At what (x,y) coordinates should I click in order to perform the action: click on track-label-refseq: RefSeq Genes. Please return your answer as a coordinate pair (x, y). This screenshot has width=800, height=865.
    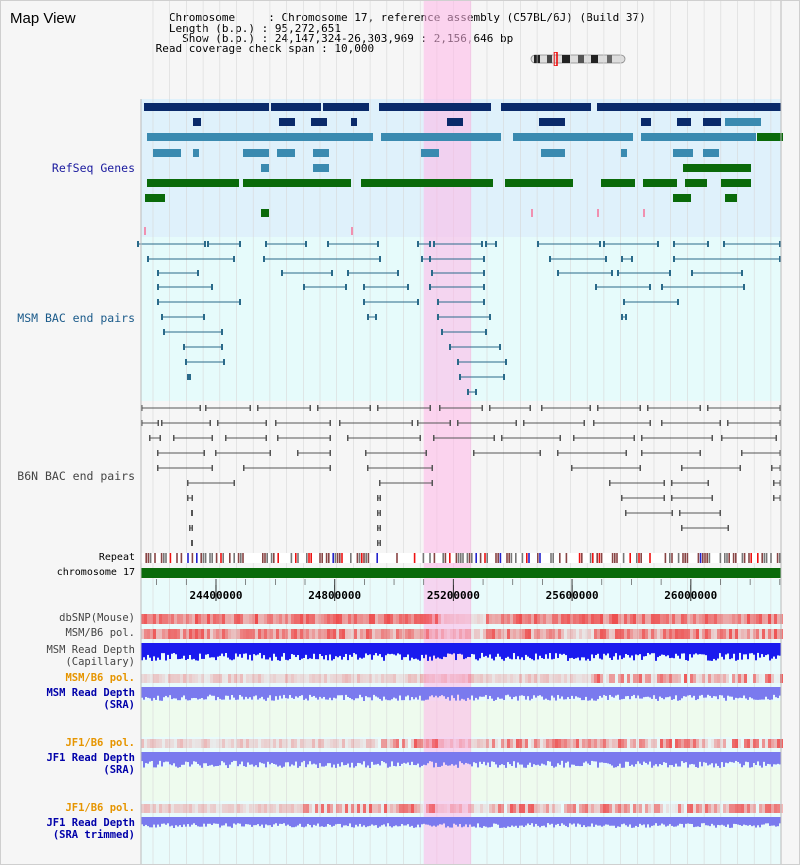
    Looking at the image, I should click on (93, 168).